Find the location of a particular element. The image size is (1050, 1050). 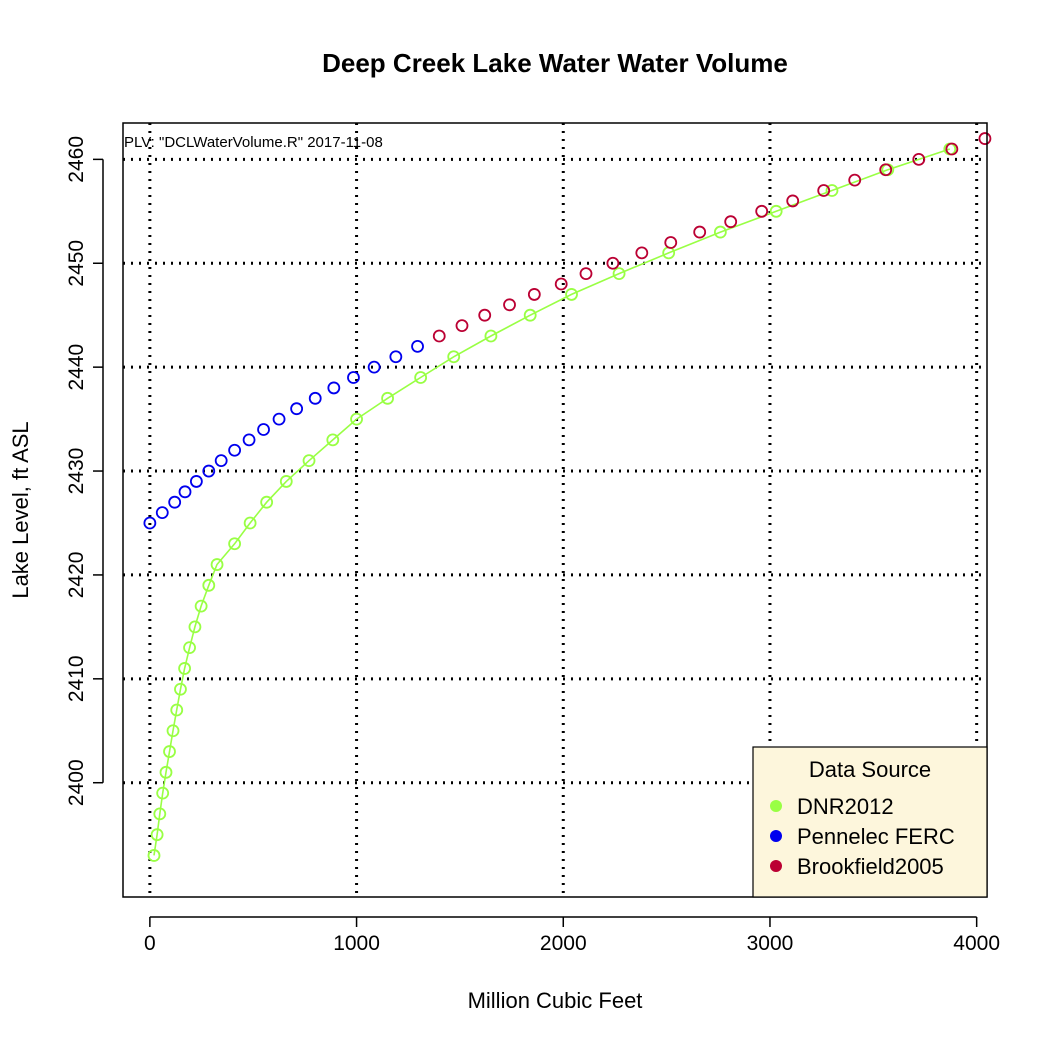

legend-label: DNR2012 is located at coordinates (845, 806).